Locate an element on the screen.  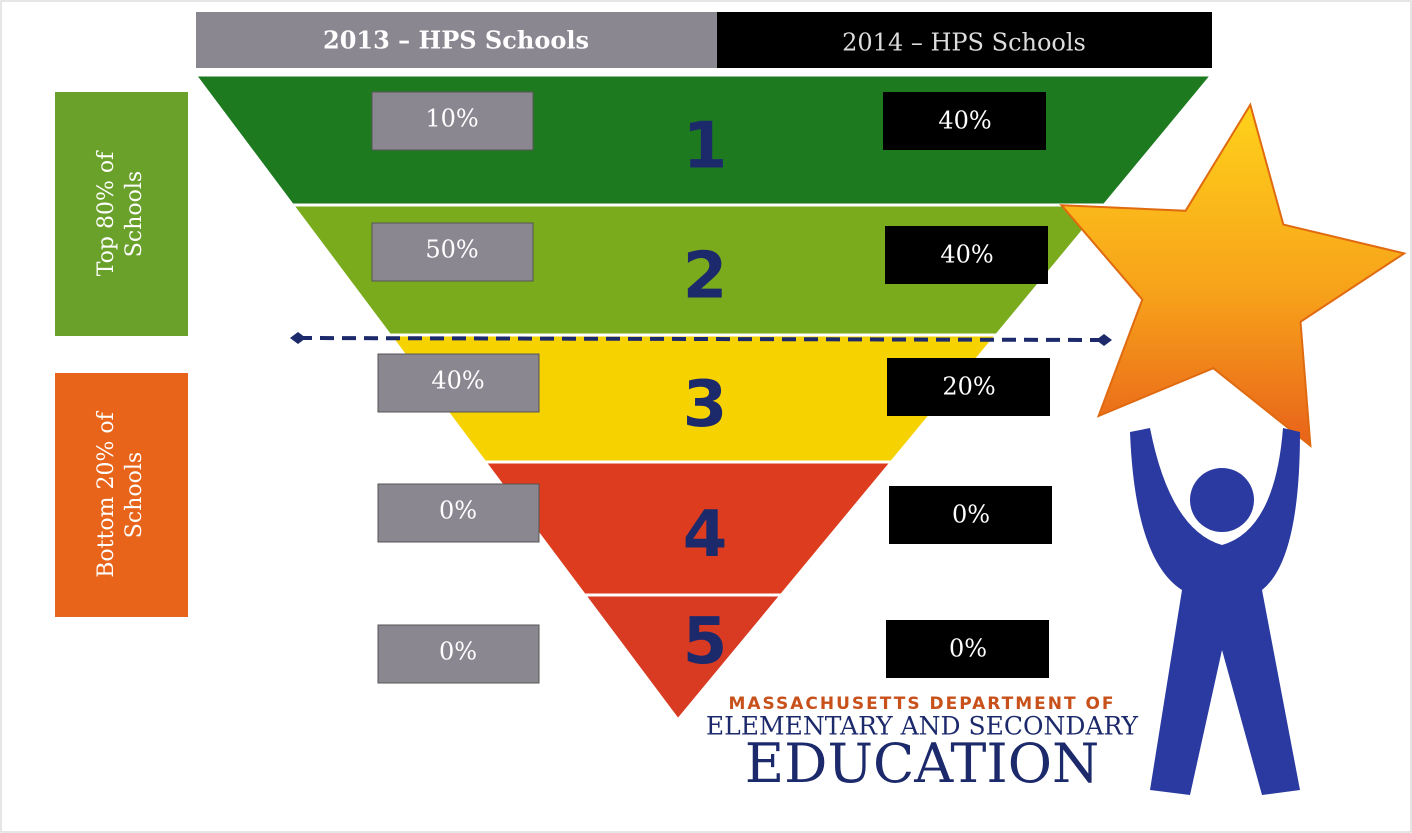
header-left: 2013 – HPS Schools is located at coordinates (456, 40).